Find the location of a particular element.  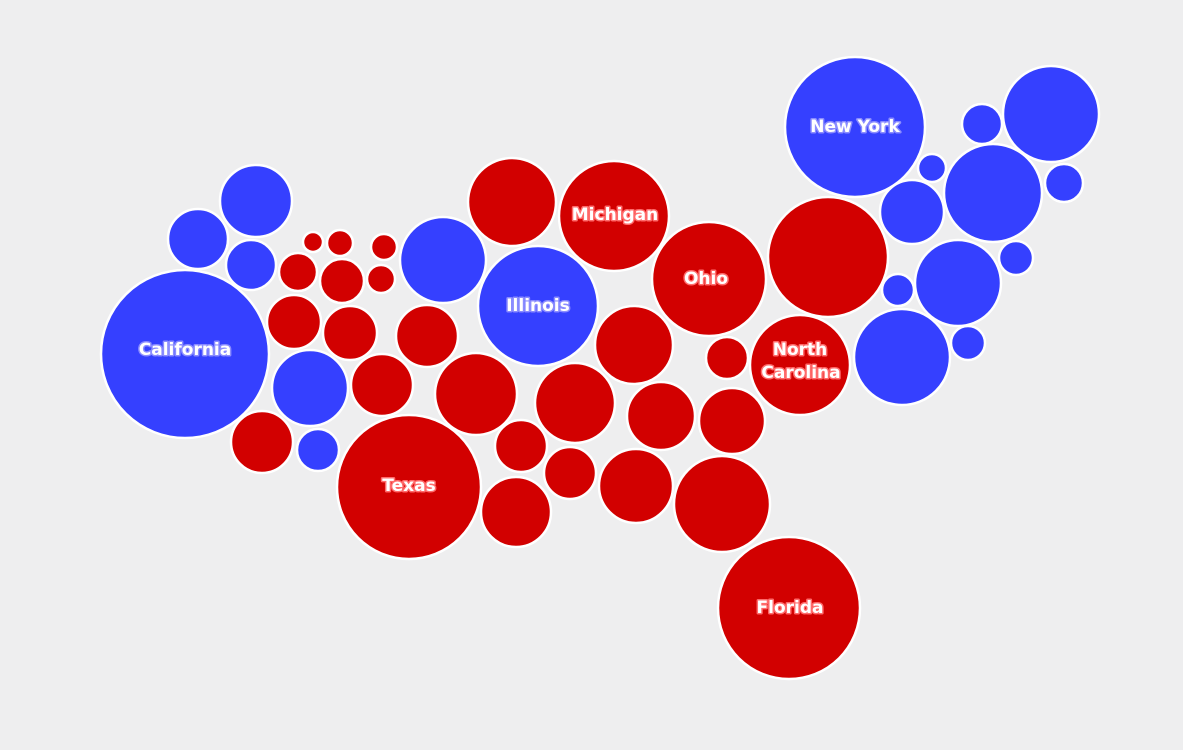

state-circle-california is located at coordinates (185, 354).